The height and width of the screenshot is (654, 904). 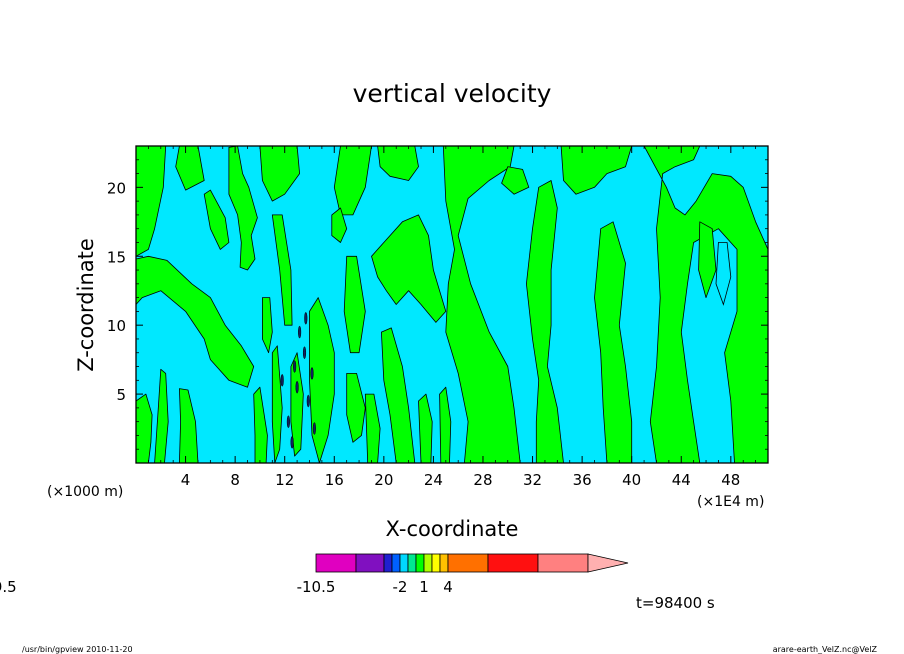 What do you see at coordinates (532, 480) in the screenshot?
I see `x-tick-label: 32` at bounding box center [532, 480].